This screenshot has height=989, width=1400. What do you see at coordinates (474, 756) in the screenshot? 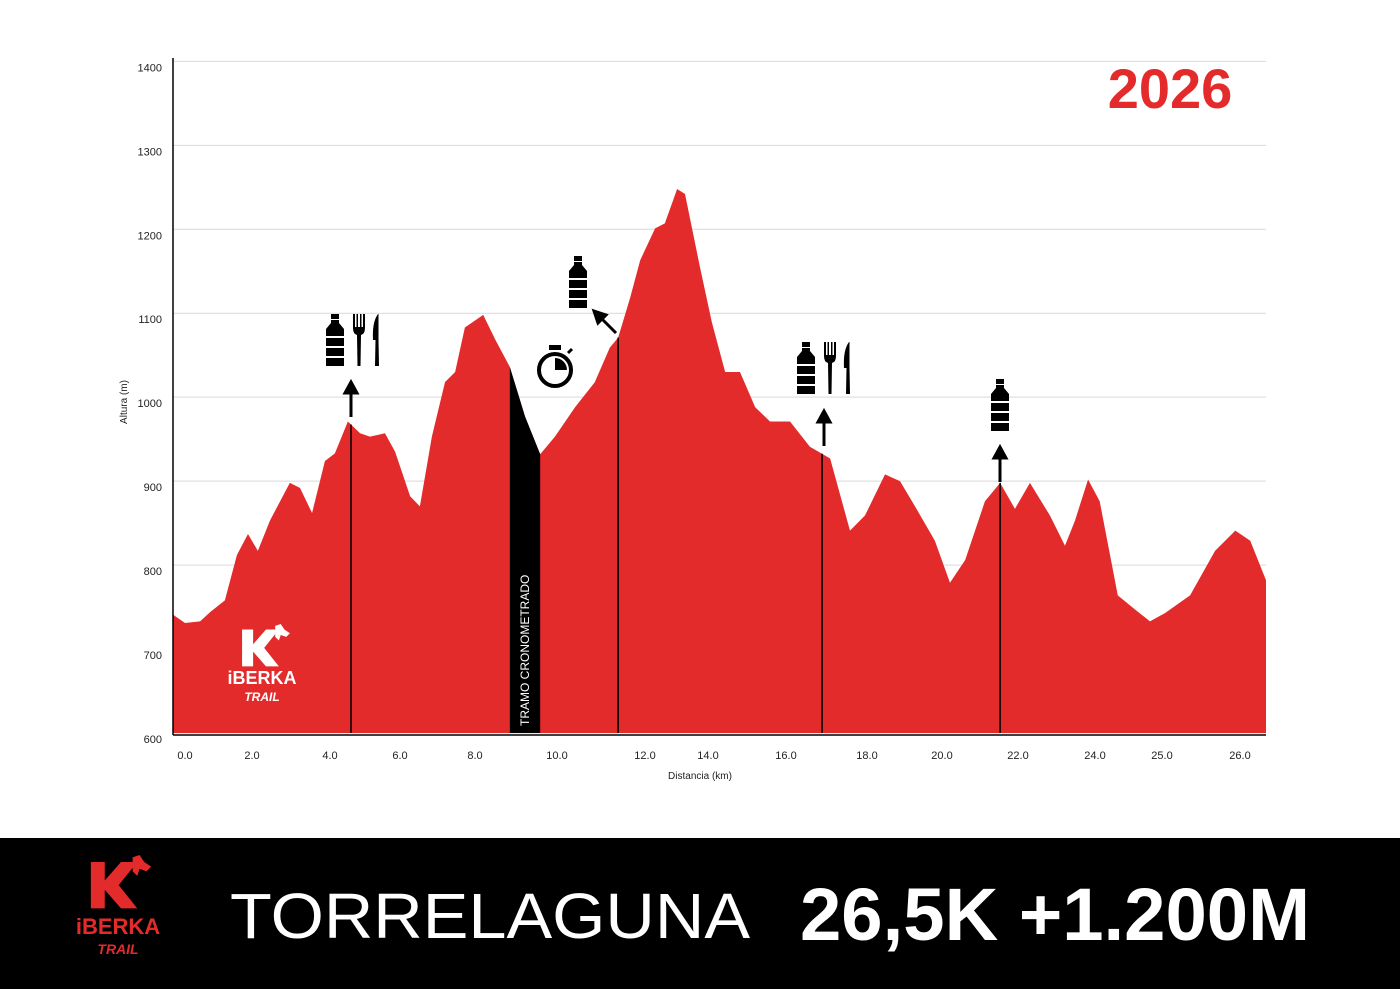
I see `x-tick-label: 8.0` at bounding box center [474, 756].